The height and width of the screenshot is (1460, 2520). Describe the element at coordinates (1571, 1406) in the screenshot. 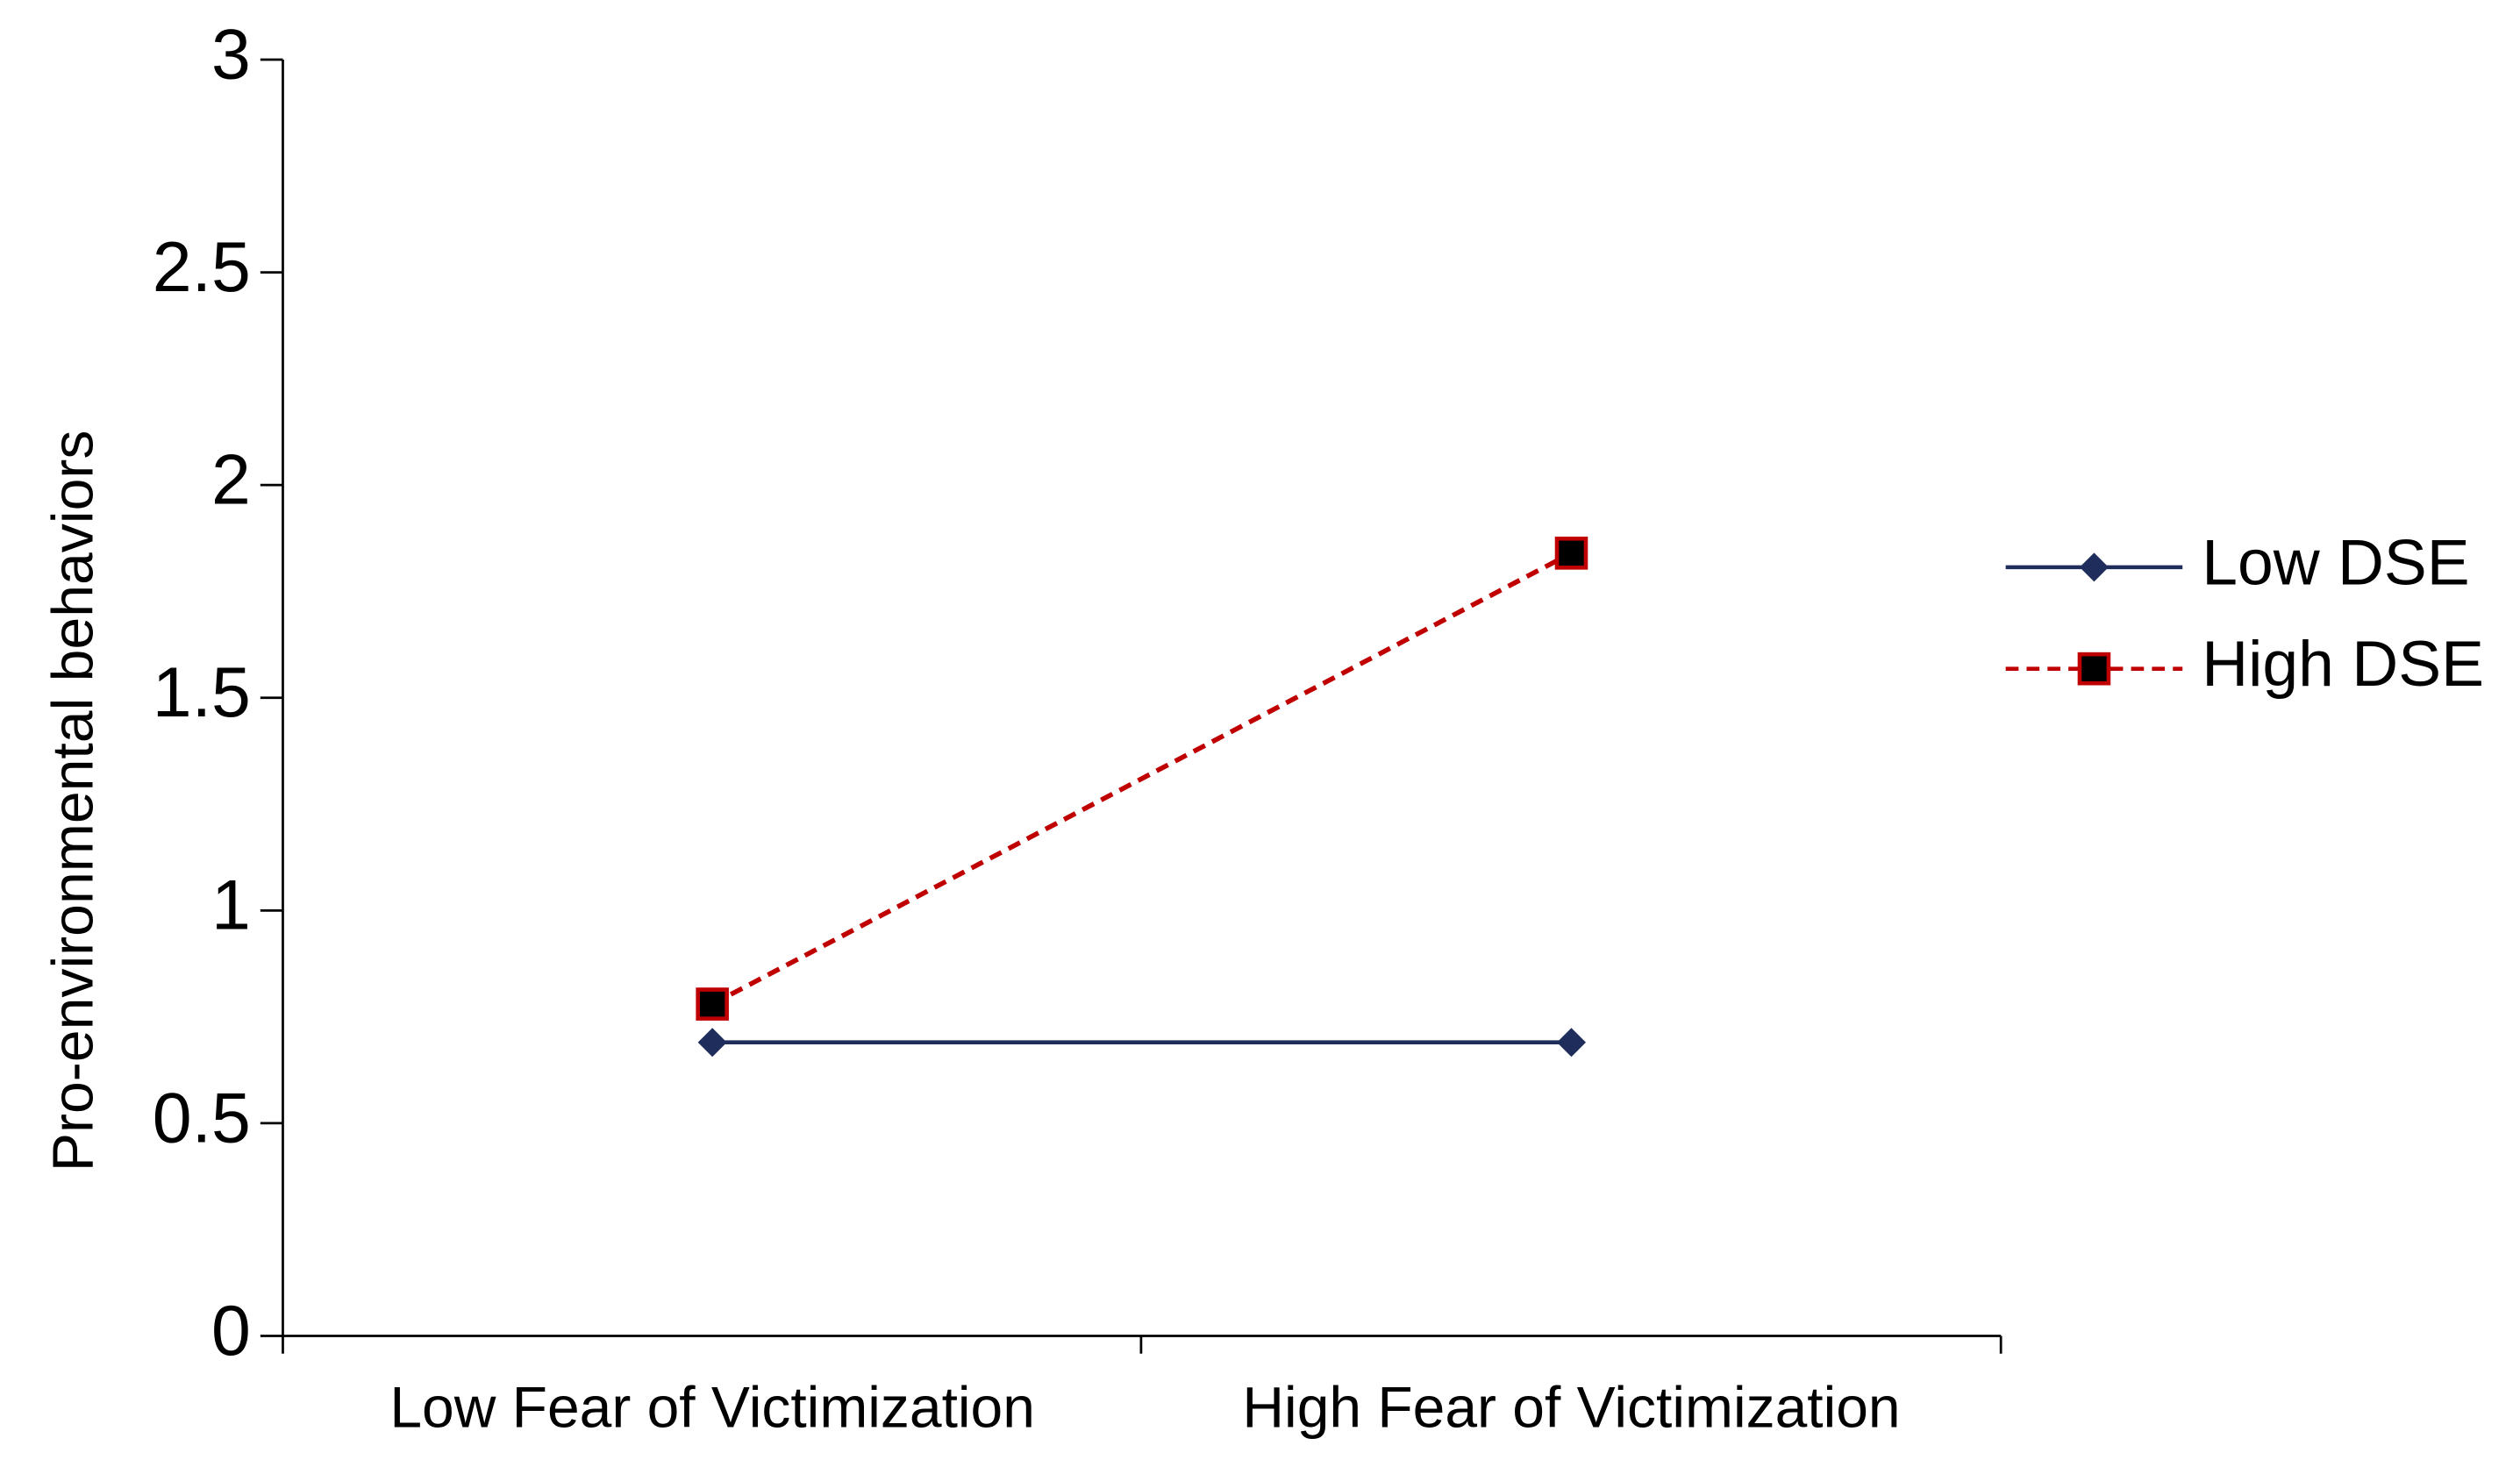

I see `x-tick-label: High Fear of Victimization` at that location.